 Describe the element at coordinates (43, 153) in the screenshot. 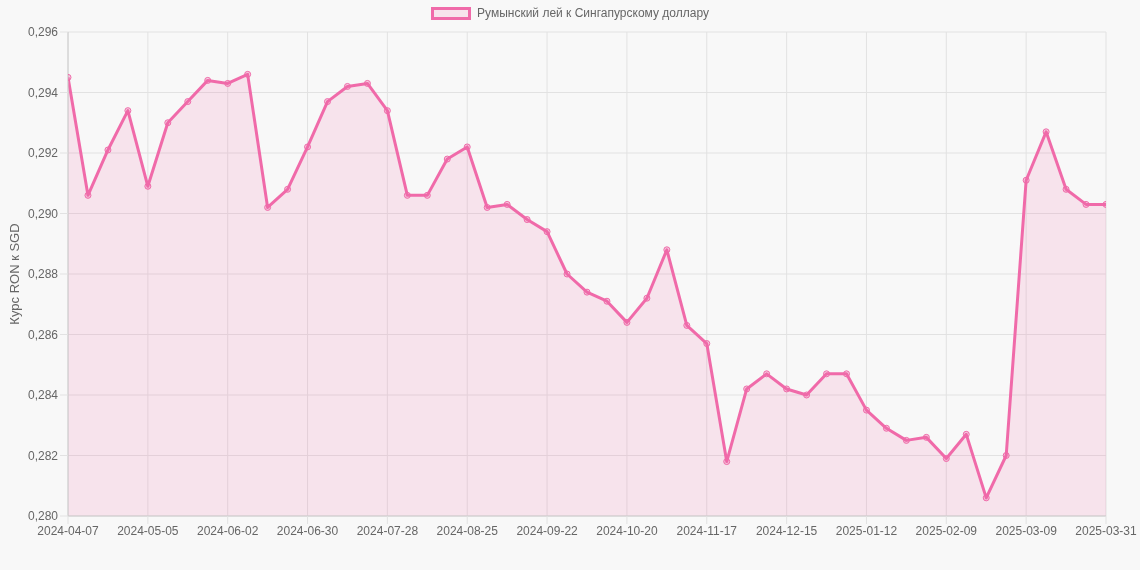

I see `y-tick-label: 0,292` at that location.